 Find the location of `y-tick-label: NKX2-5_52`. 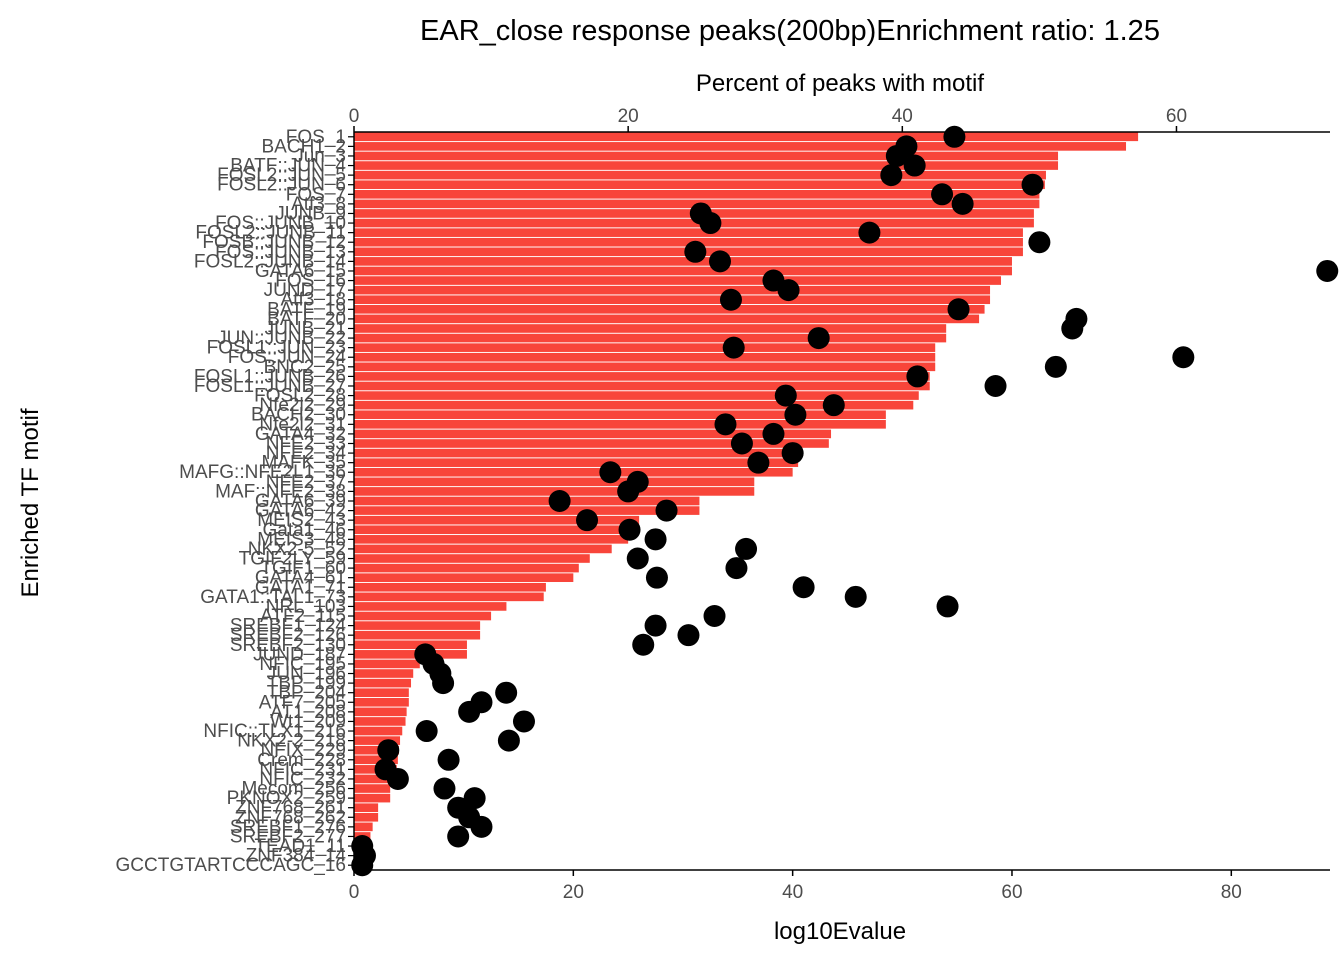

y-tick-label: NKX2-5_52 is located at coordinates (297, 549).